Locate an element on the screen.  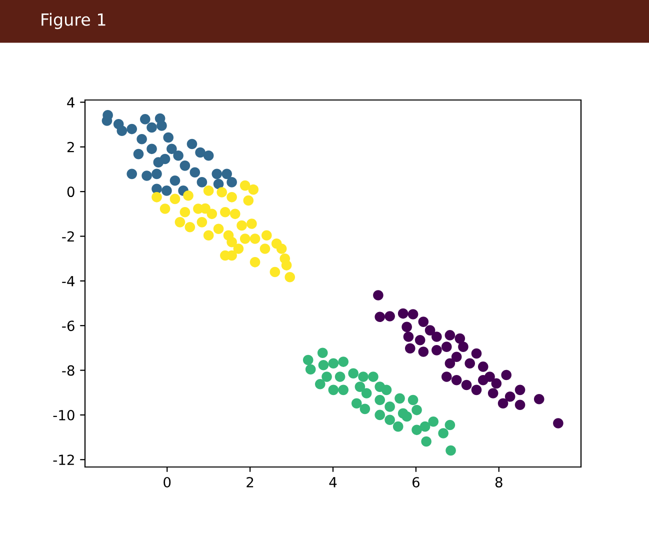
y-tick-label: -4 is located at coordinates (68, 281).